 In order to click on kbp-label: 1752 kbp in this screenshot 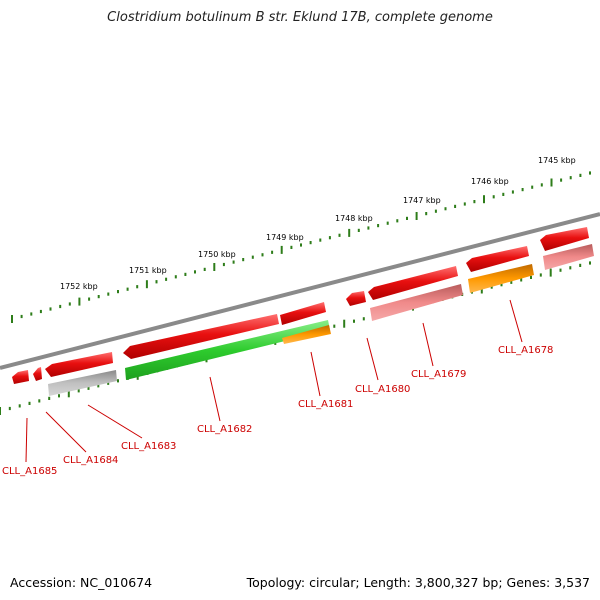, I will do `click(79, 286)`.